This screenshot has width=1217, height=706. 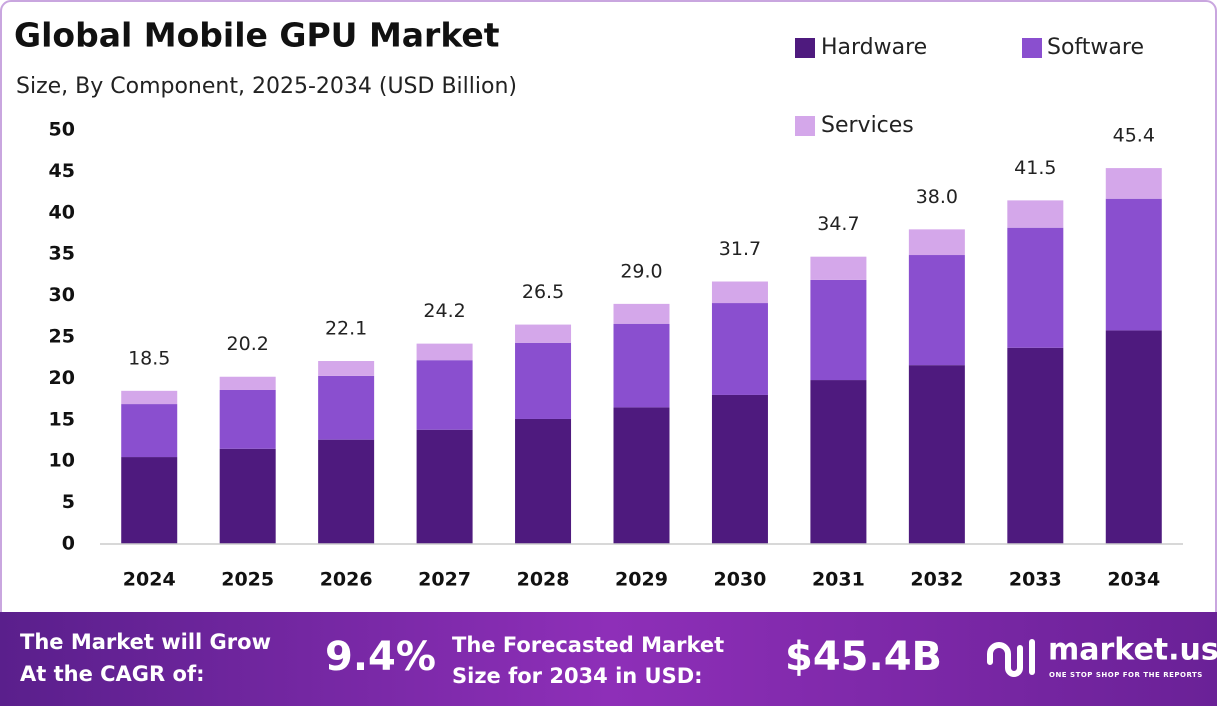 What do you see at coordinates (145, 642) in the screenshot?
I see `banner-text: The Market will Grow` at bounding box center [145, 642].